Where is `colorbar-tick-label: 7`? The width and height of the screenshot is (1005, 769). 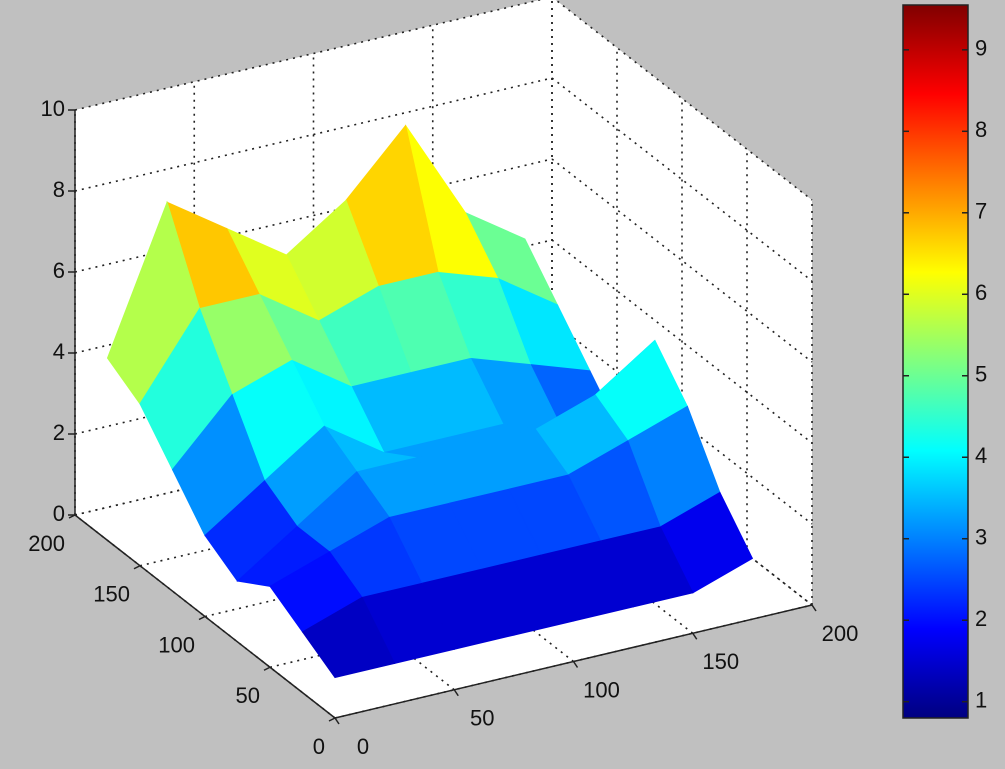 colorbar-tick-label: 7 is located at coordinates (981, 211).